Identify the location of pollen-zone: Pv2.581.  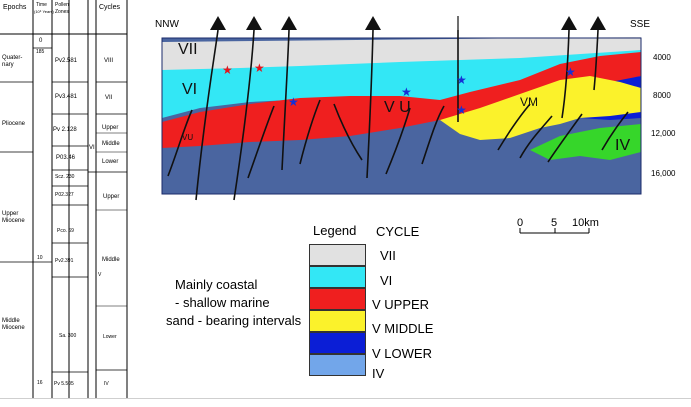
(66, 61).